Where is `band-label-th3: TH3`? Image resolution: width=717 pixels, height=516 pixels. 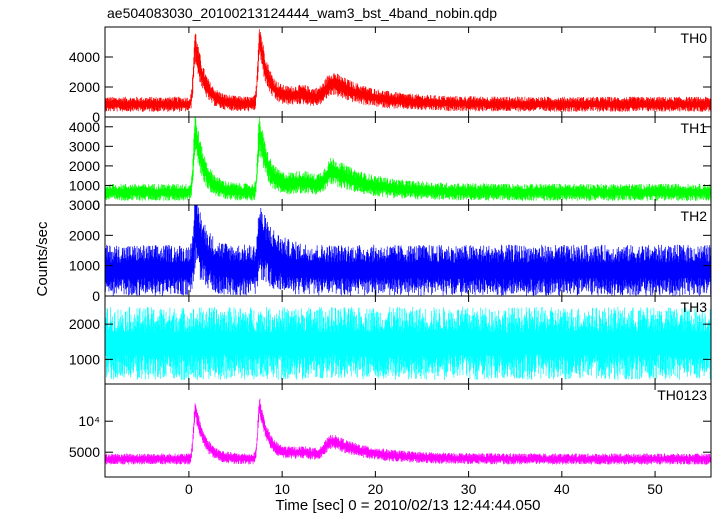 band-label-th3: TH3 is located at coordinates (694, 307).